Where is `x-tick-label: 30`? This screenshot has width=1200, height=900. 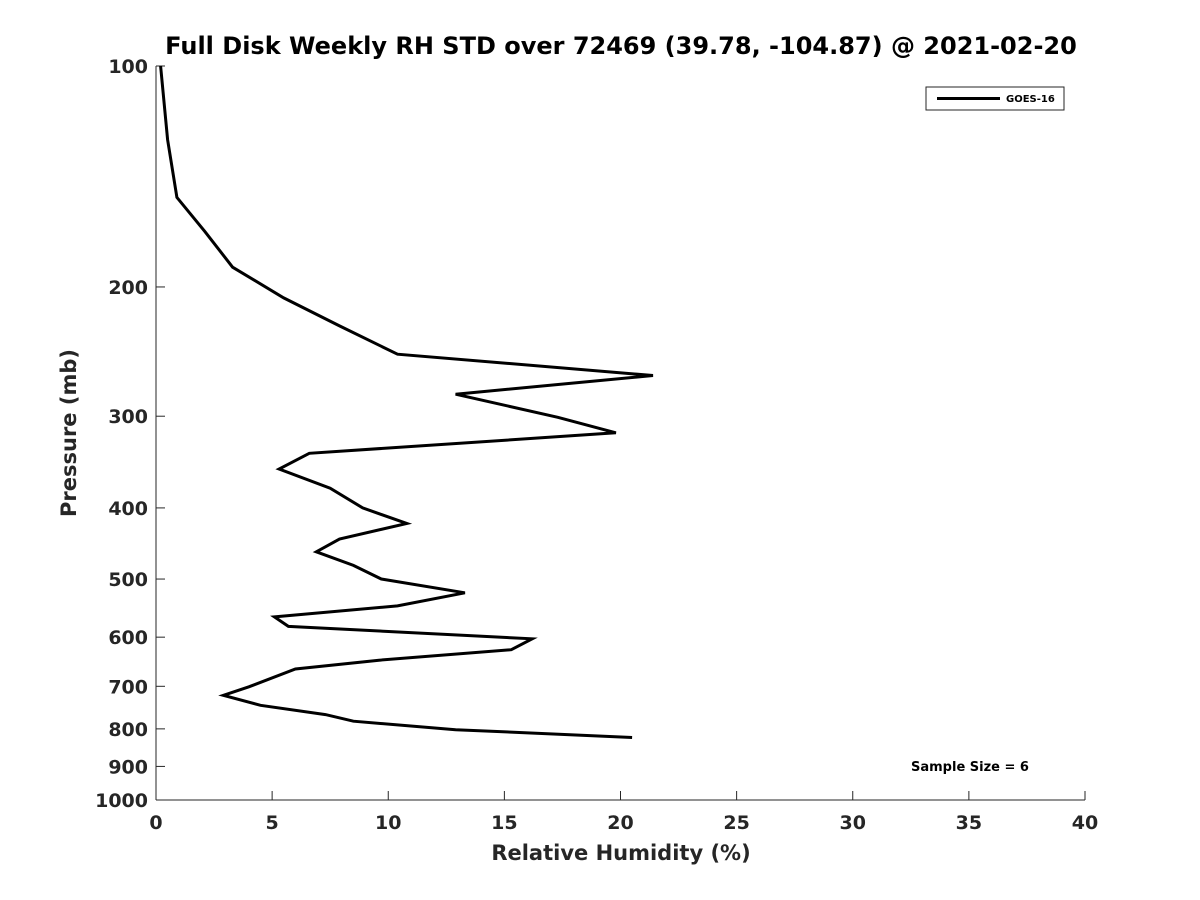 x-tick-label: 30 is located at coordinates (853, 823).